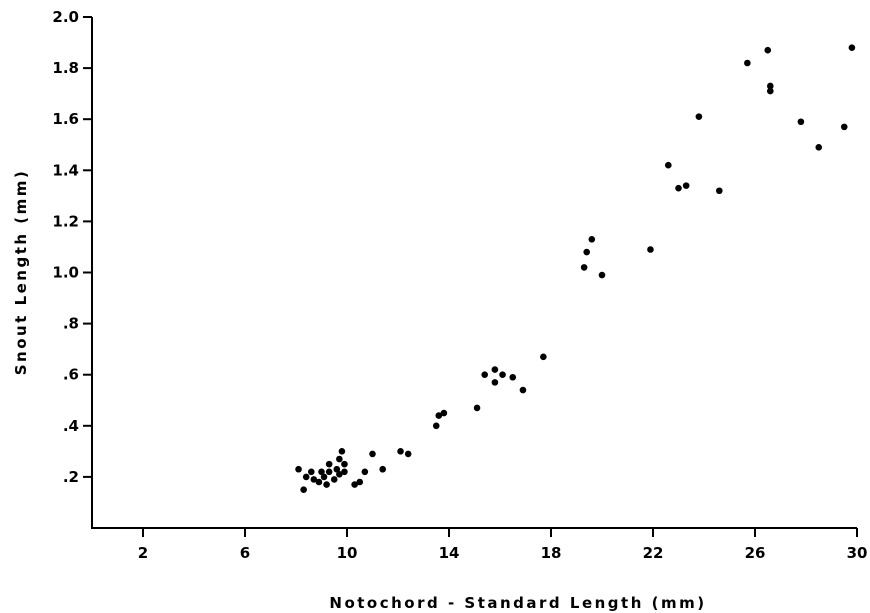 Image resolution: width=870 pixels, height=613 pixels. What do you see at coordinates (503, 545) in the screenshot?
I see `x-ticks: 2 6 10 14 18 22 26 30` at bounding box center [503, 545].